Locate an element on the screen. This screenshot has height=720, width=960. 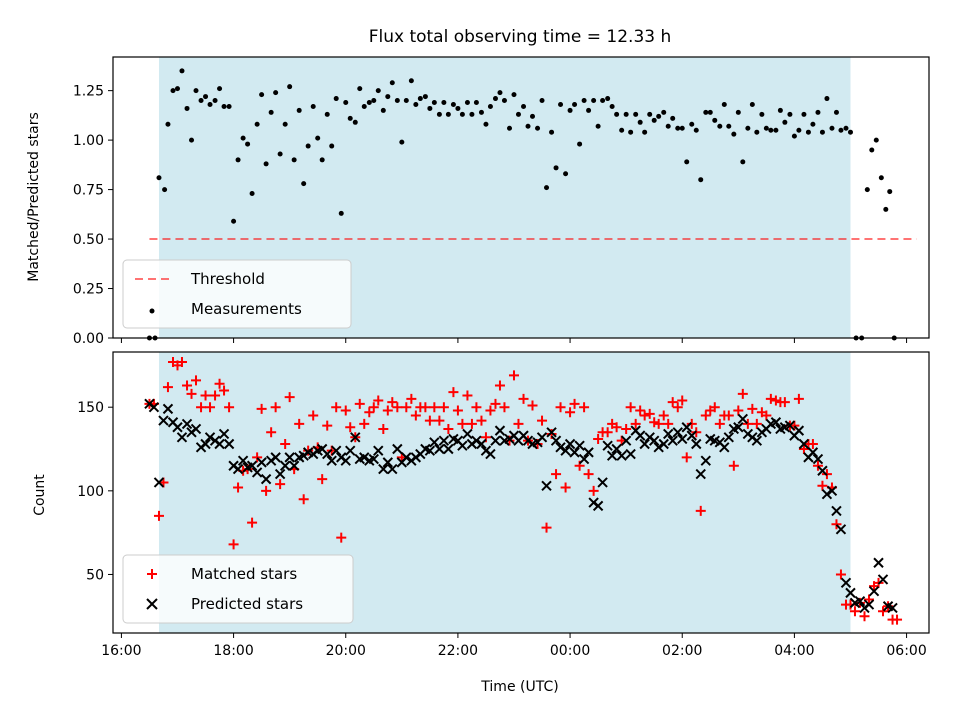
legend-label: Predicted stars is located at coordinates (247, 604).